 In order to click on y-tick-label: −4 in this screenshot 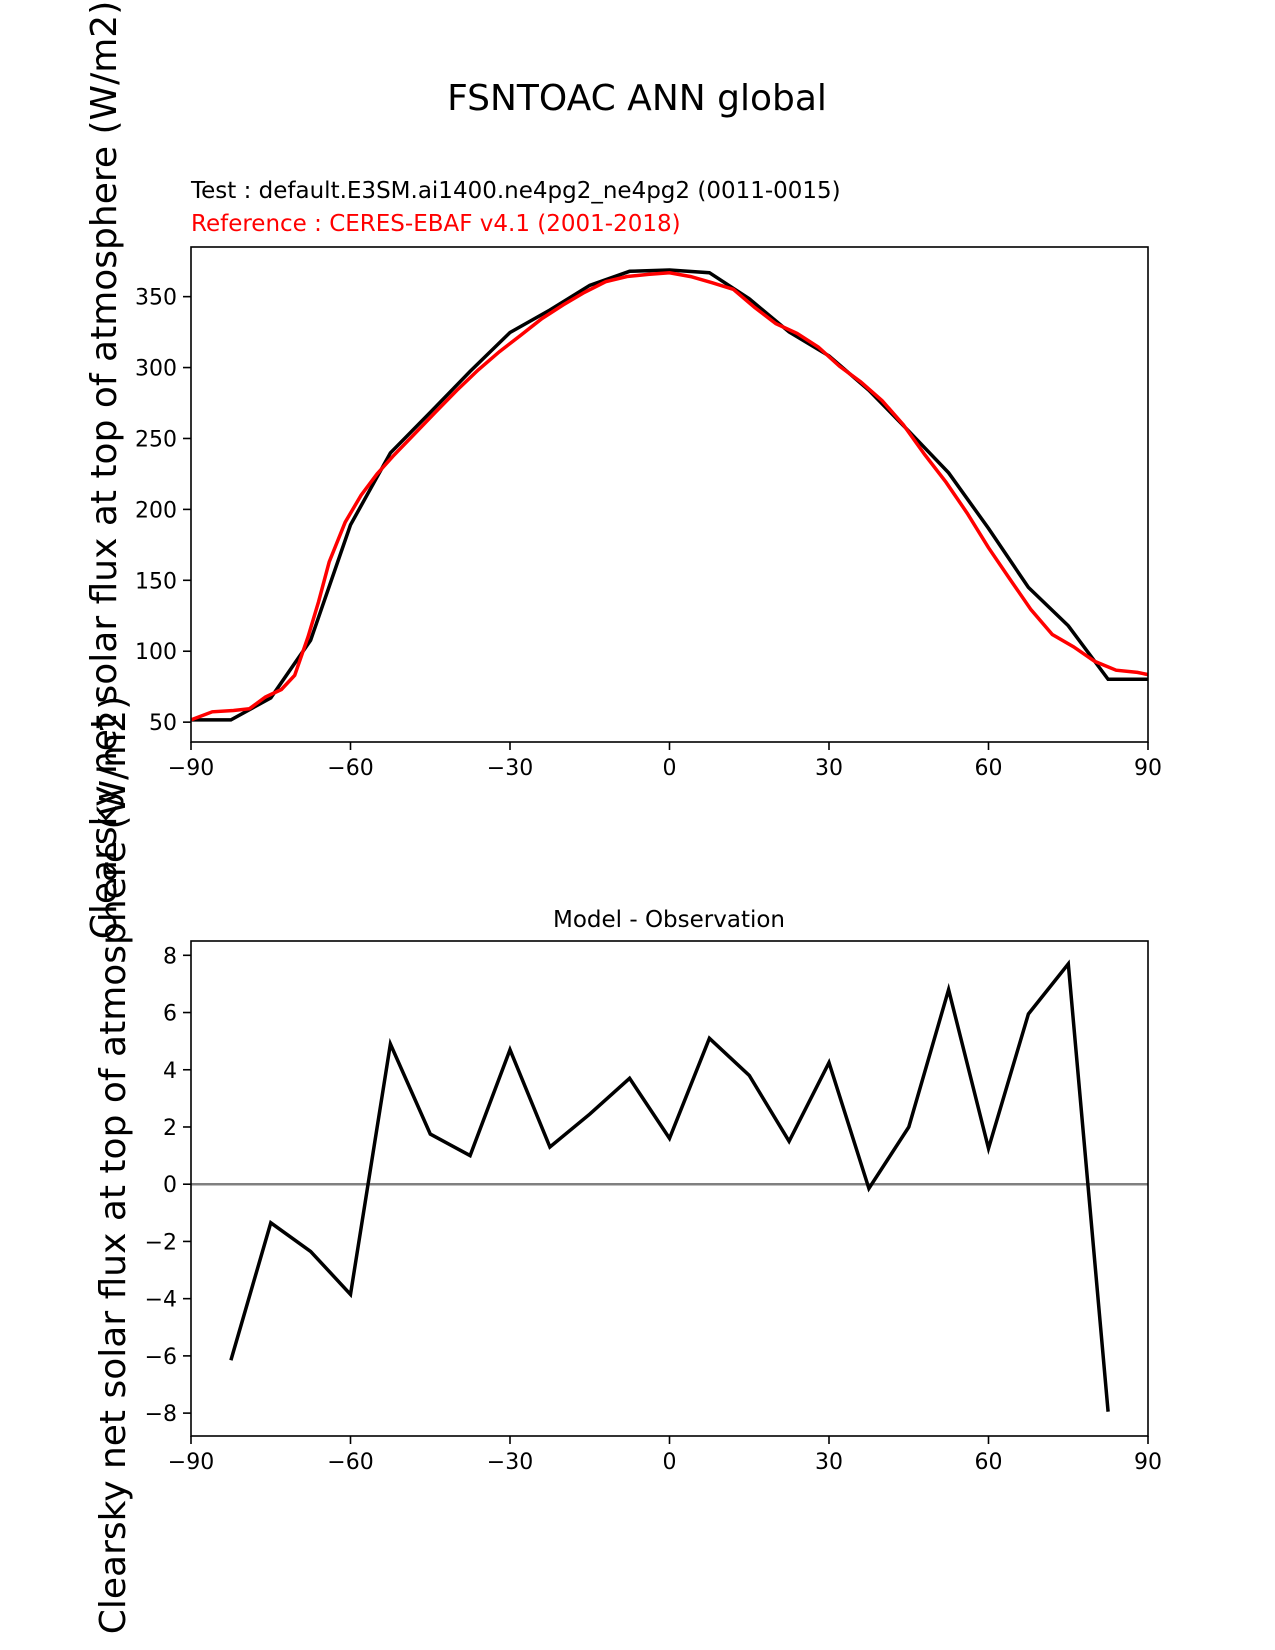, I will do `click(161, 1300)`.